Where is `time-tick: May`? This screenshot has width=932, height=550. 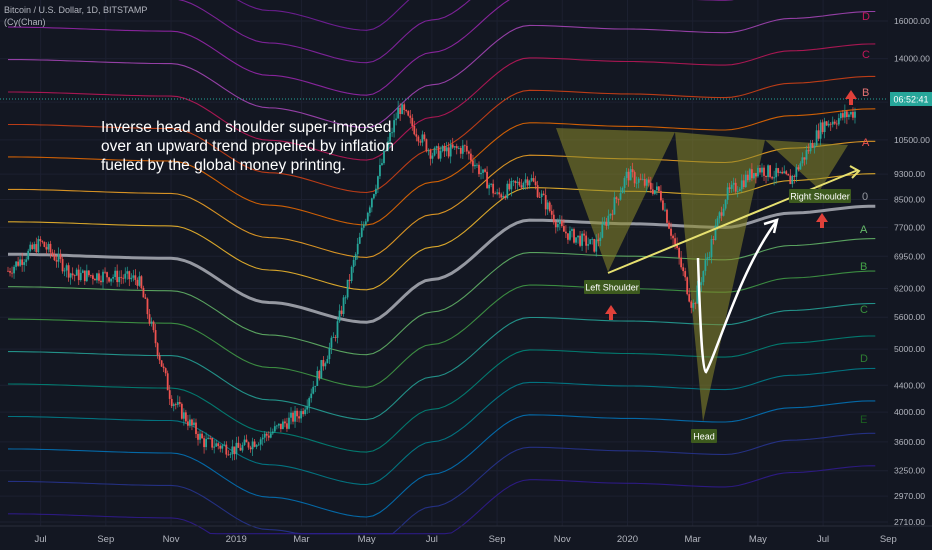 time-tick: May is located at coordinates (758, 539).